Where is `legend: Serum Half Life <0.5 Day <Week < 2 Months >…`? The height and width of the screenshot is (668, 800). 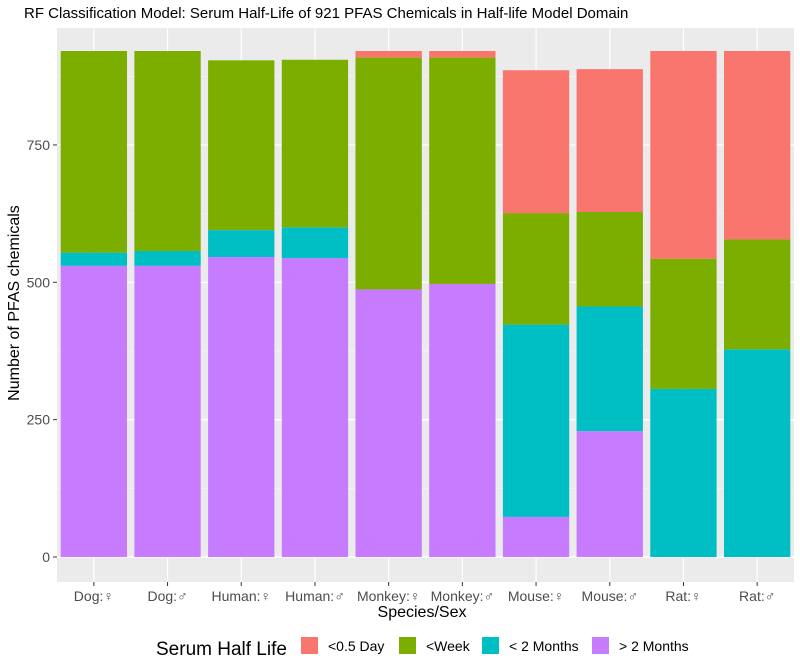
legend: Serum Half Life <0.5 Day <Week < 2 Months >… is located at coordinates (422, 648).